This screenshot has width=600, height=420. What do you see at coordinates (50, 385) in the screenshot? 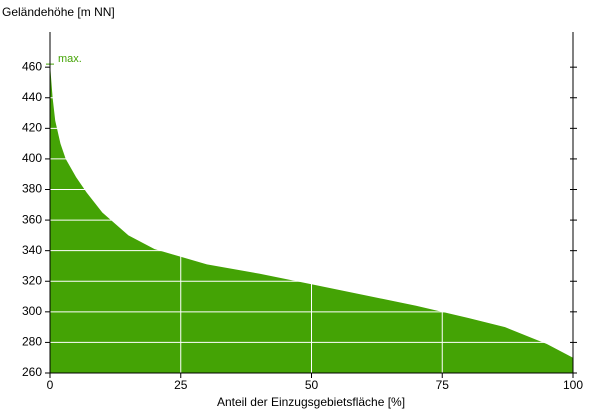
I see `x-tick-label: 0` at bounding box center [50, 385].